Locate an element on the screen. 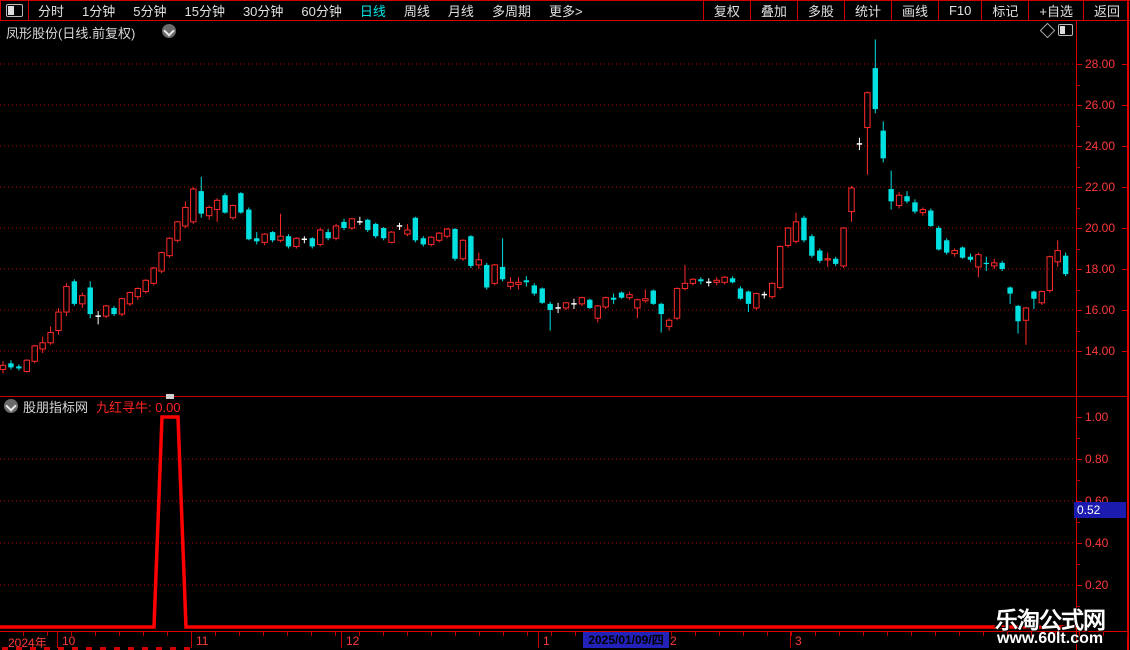 Image resolution: width=1130 pixels, height=650 pixels. month-label: 2 is located at coordinates (673, 641).